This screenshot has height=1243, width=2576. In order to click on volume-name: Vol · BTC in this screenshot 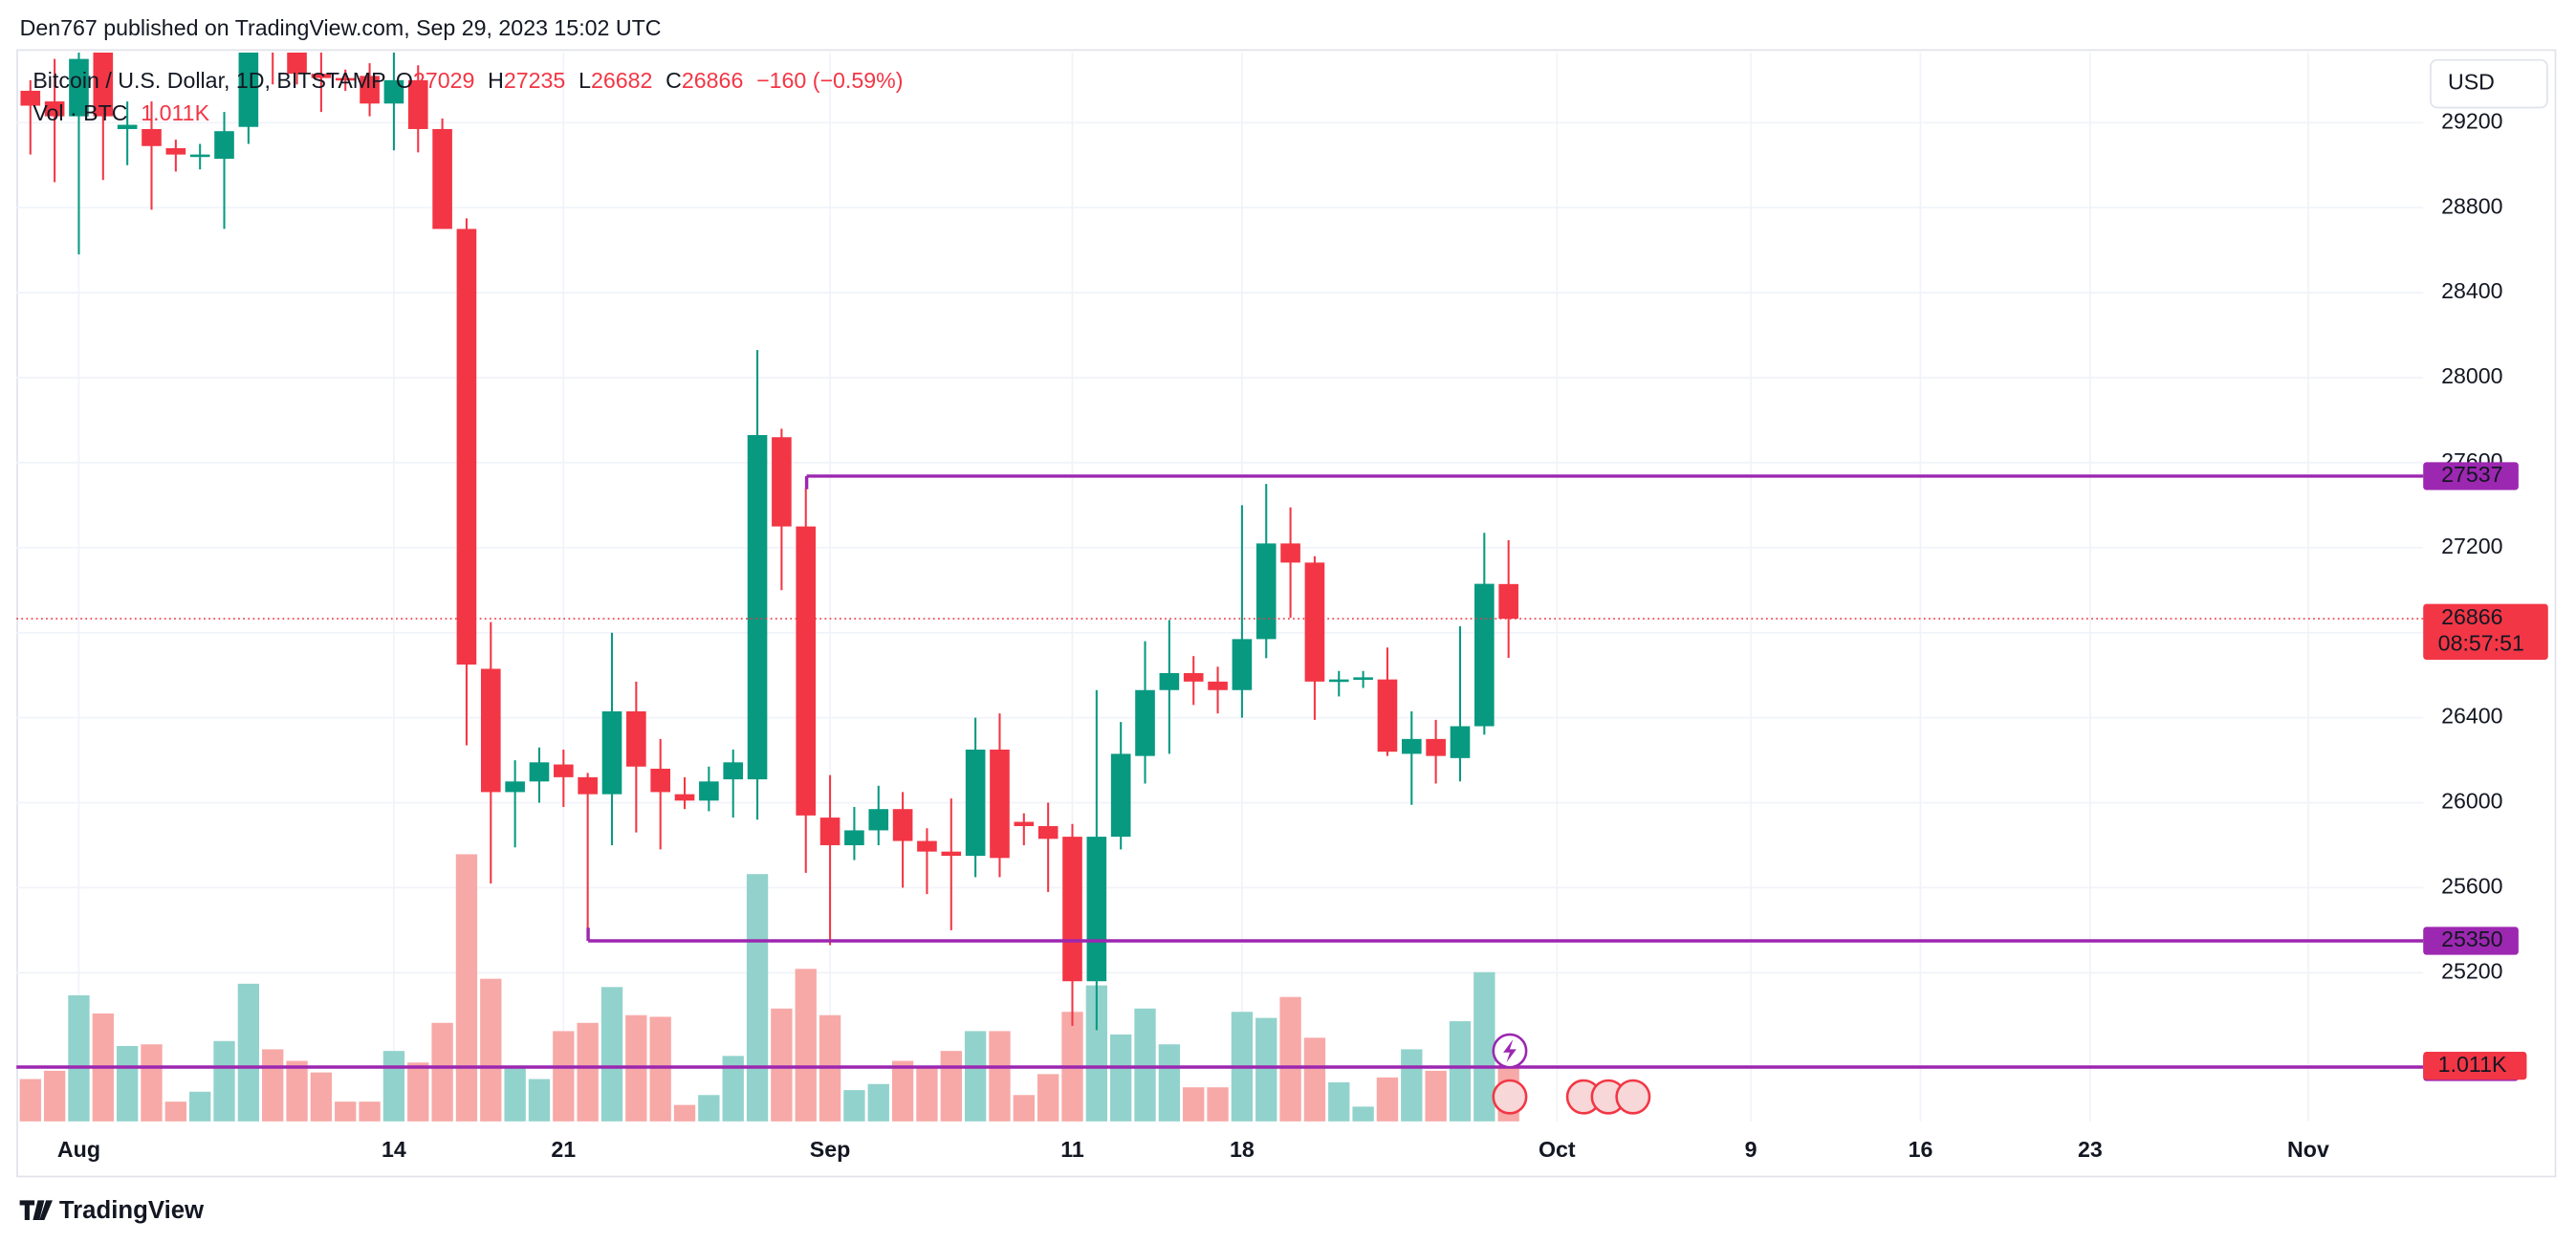, I will do `click(80, 112)`.